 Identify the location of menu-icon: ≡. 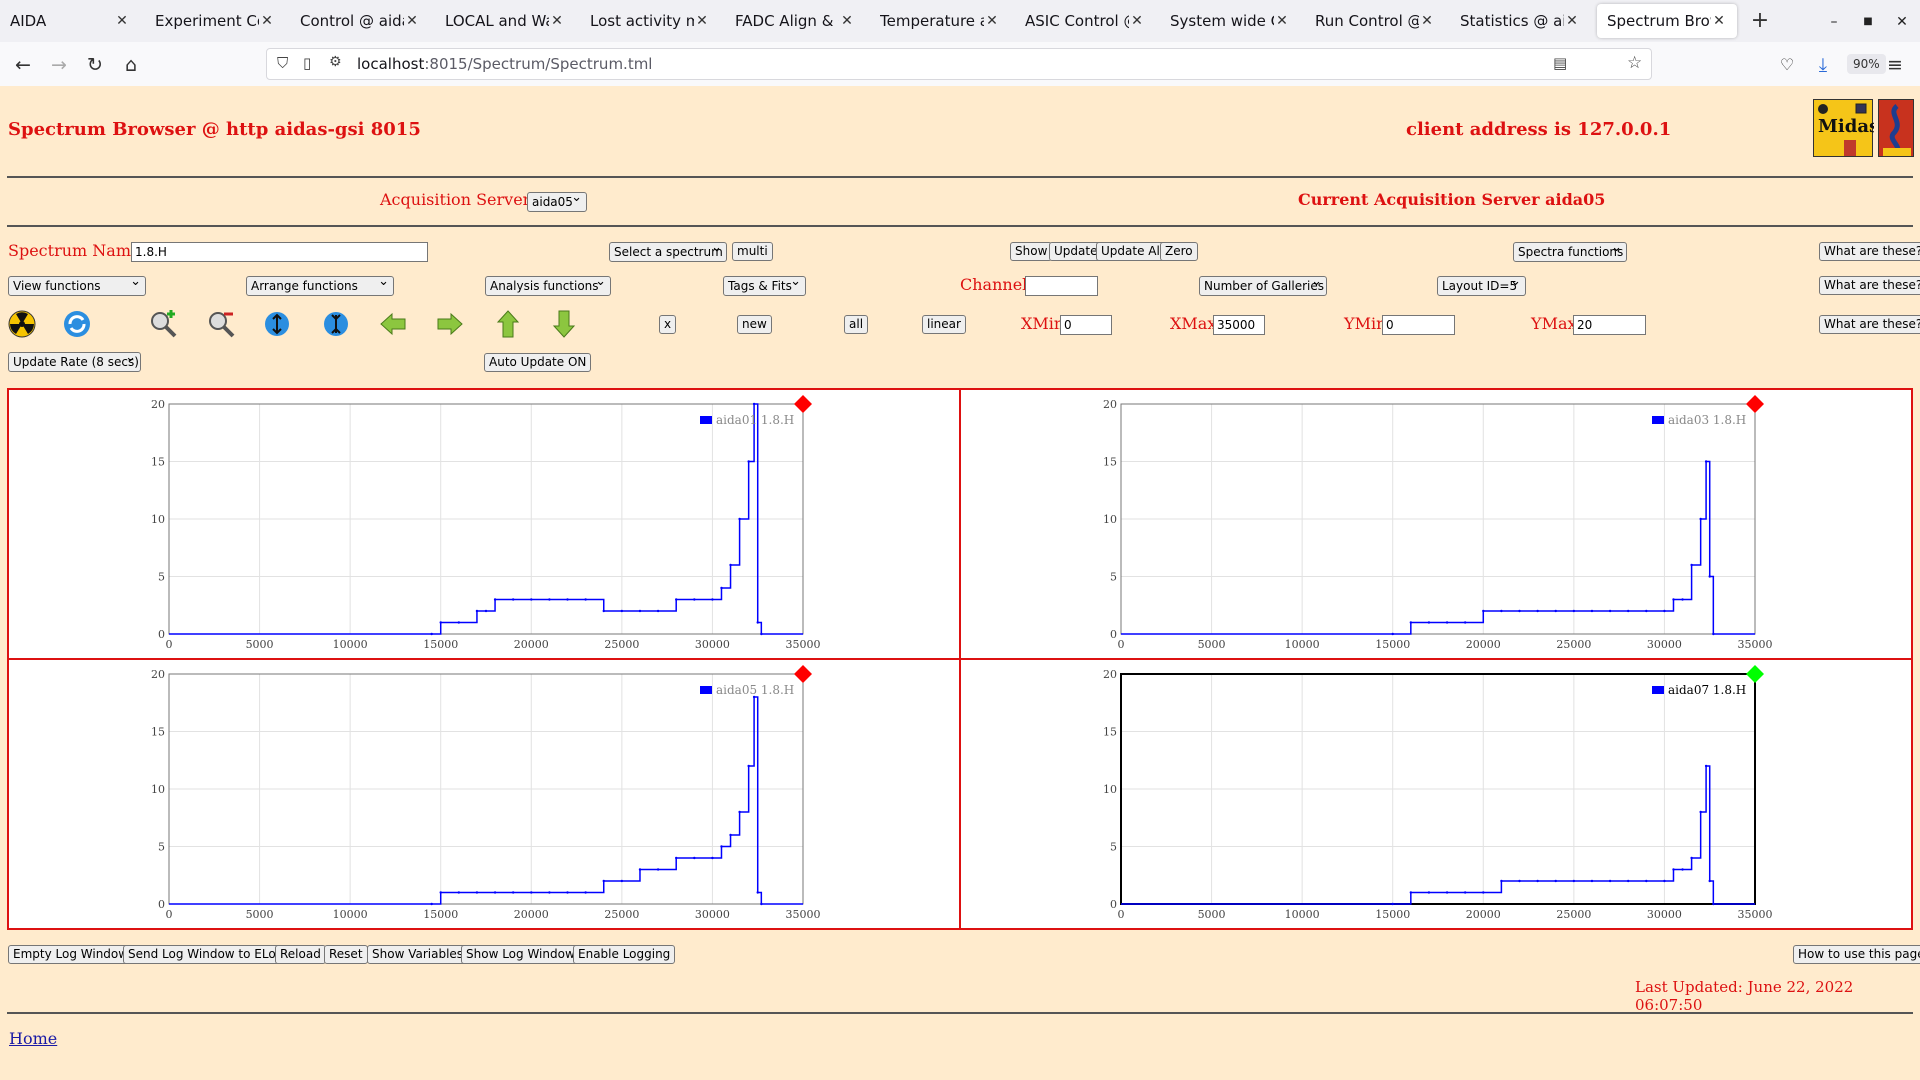
(1895, 65).